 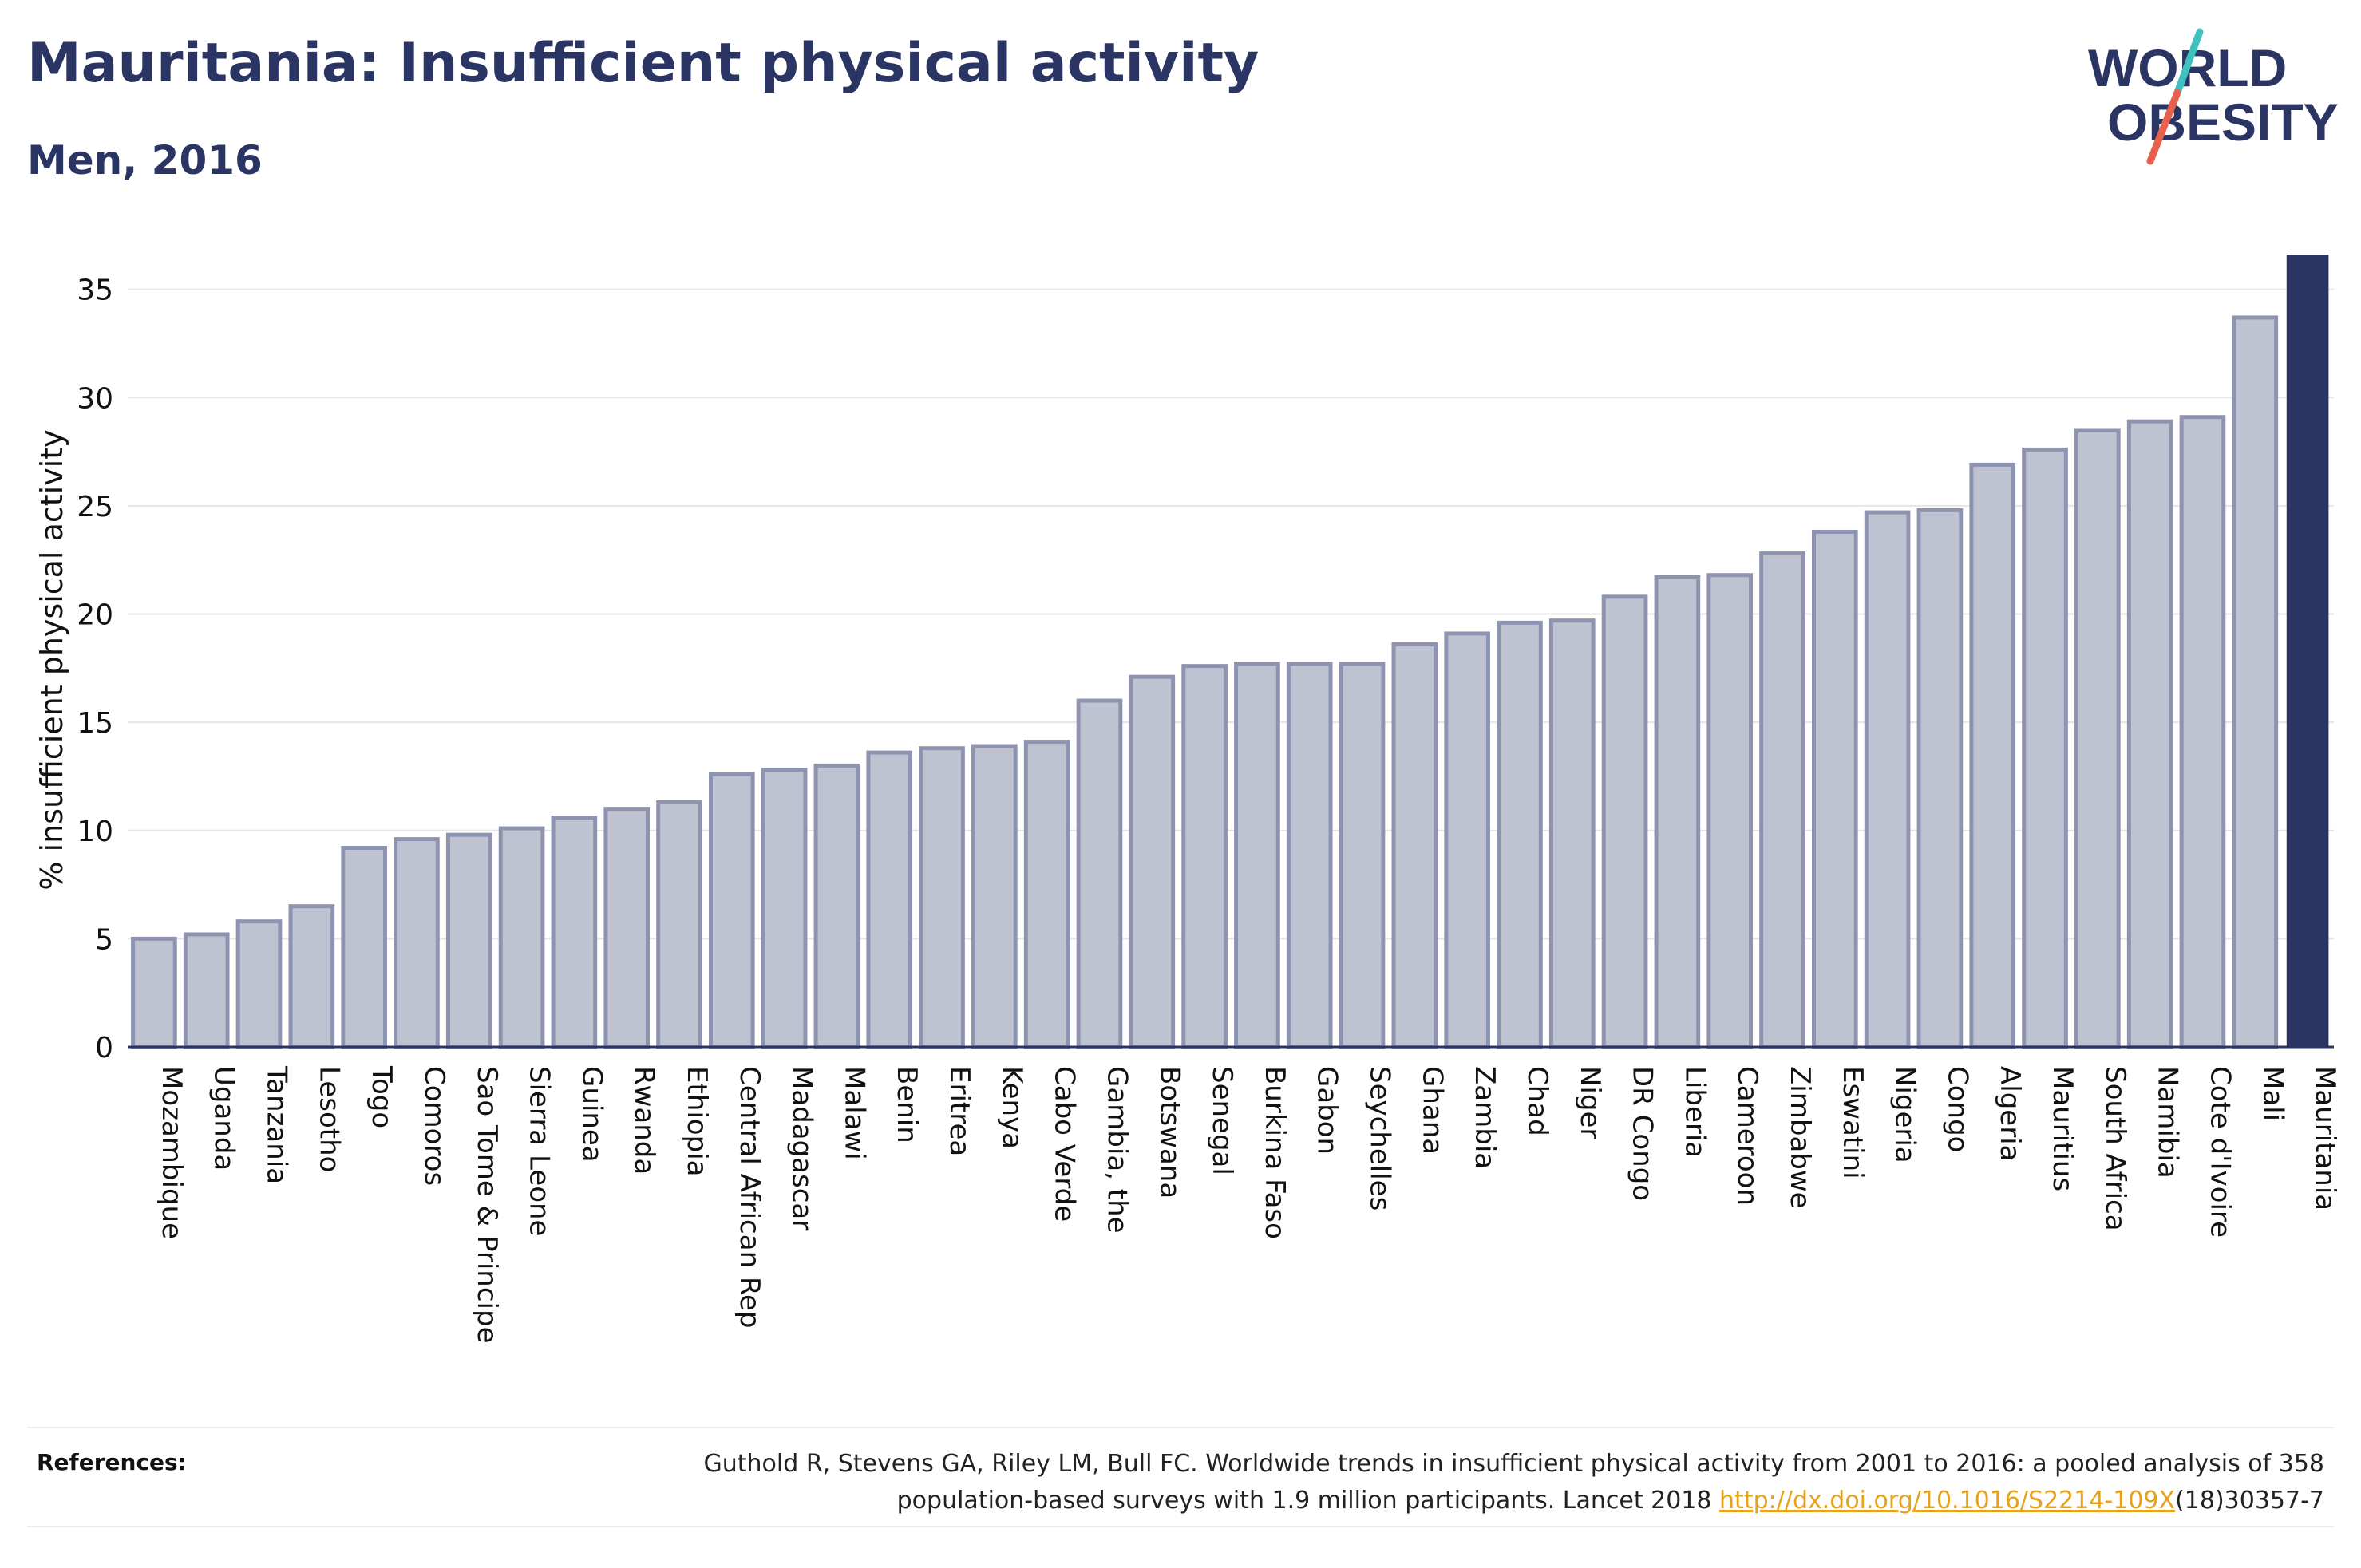 I want to click on bar-eritrea, so click(x=942, y=897).